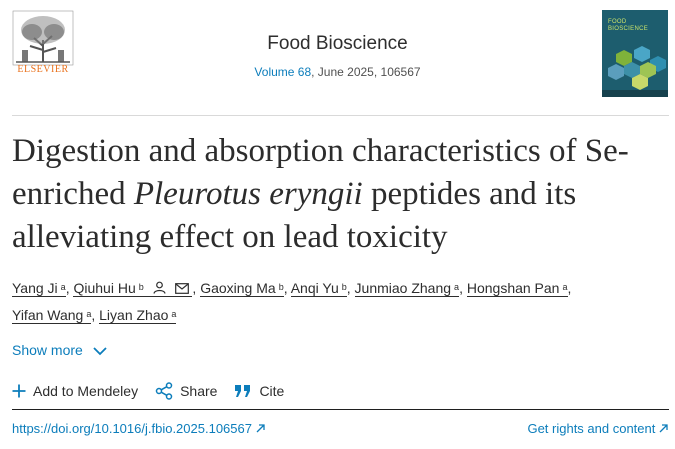 This screenshot has width=675, height=449. What do you see at coordinates (138, 316) in the screenshot?
I see `author-link: Liyan Zhao a` at bounding box center [138, 316].